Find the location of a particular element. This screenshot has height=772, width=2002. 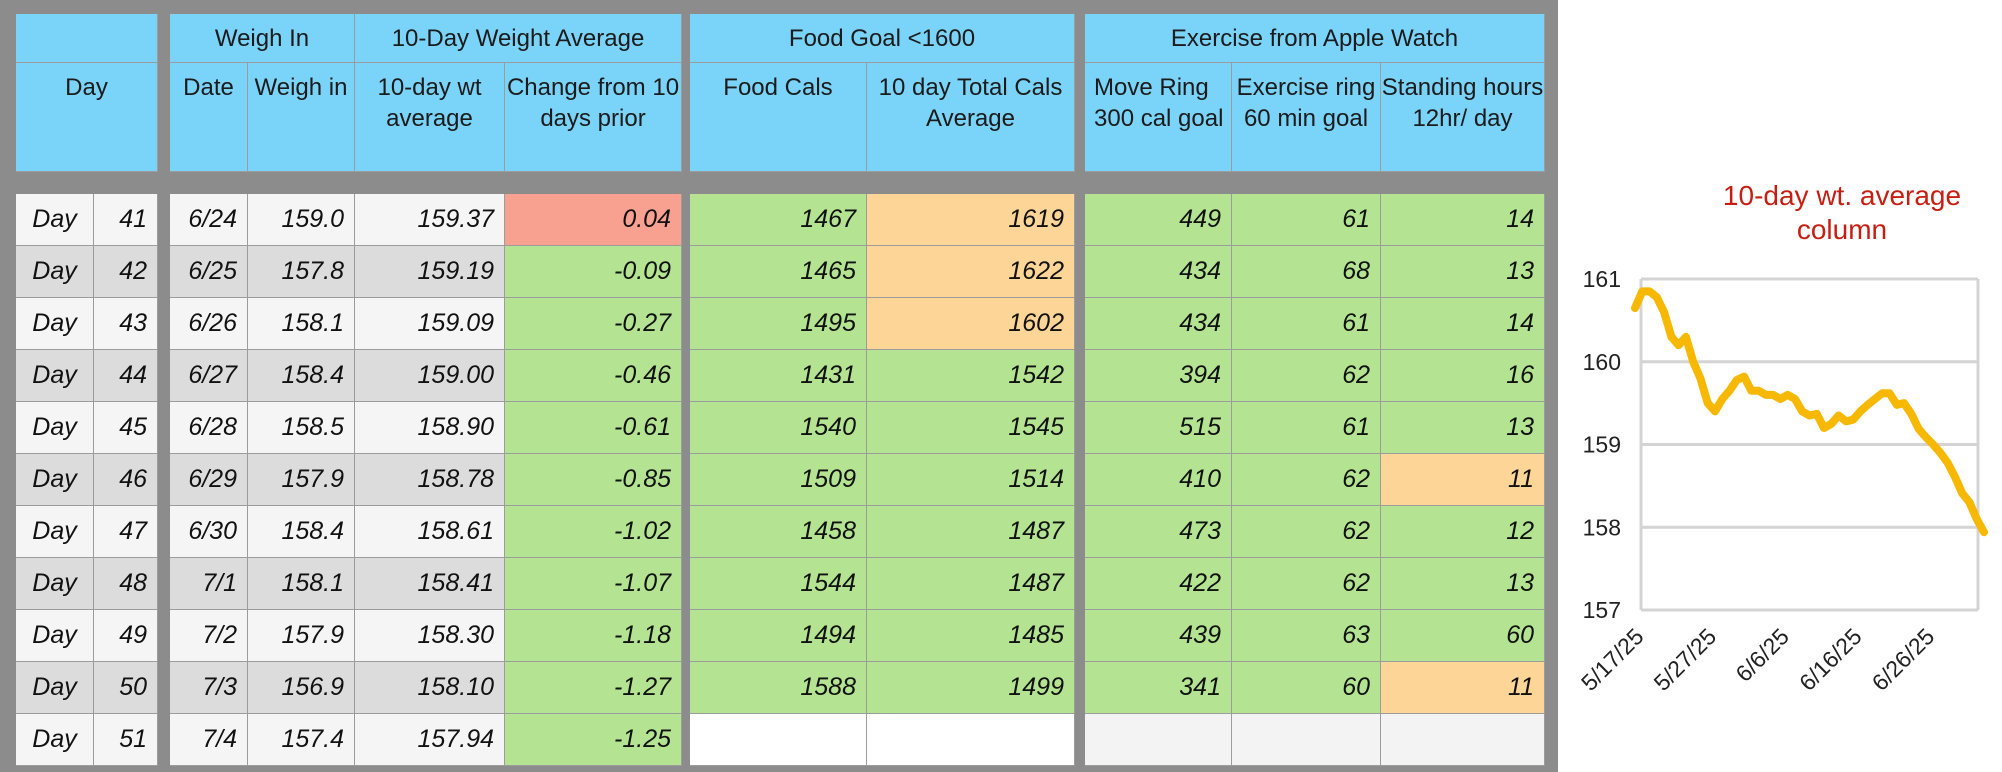

cell-total is located at coordinates (971, 740).